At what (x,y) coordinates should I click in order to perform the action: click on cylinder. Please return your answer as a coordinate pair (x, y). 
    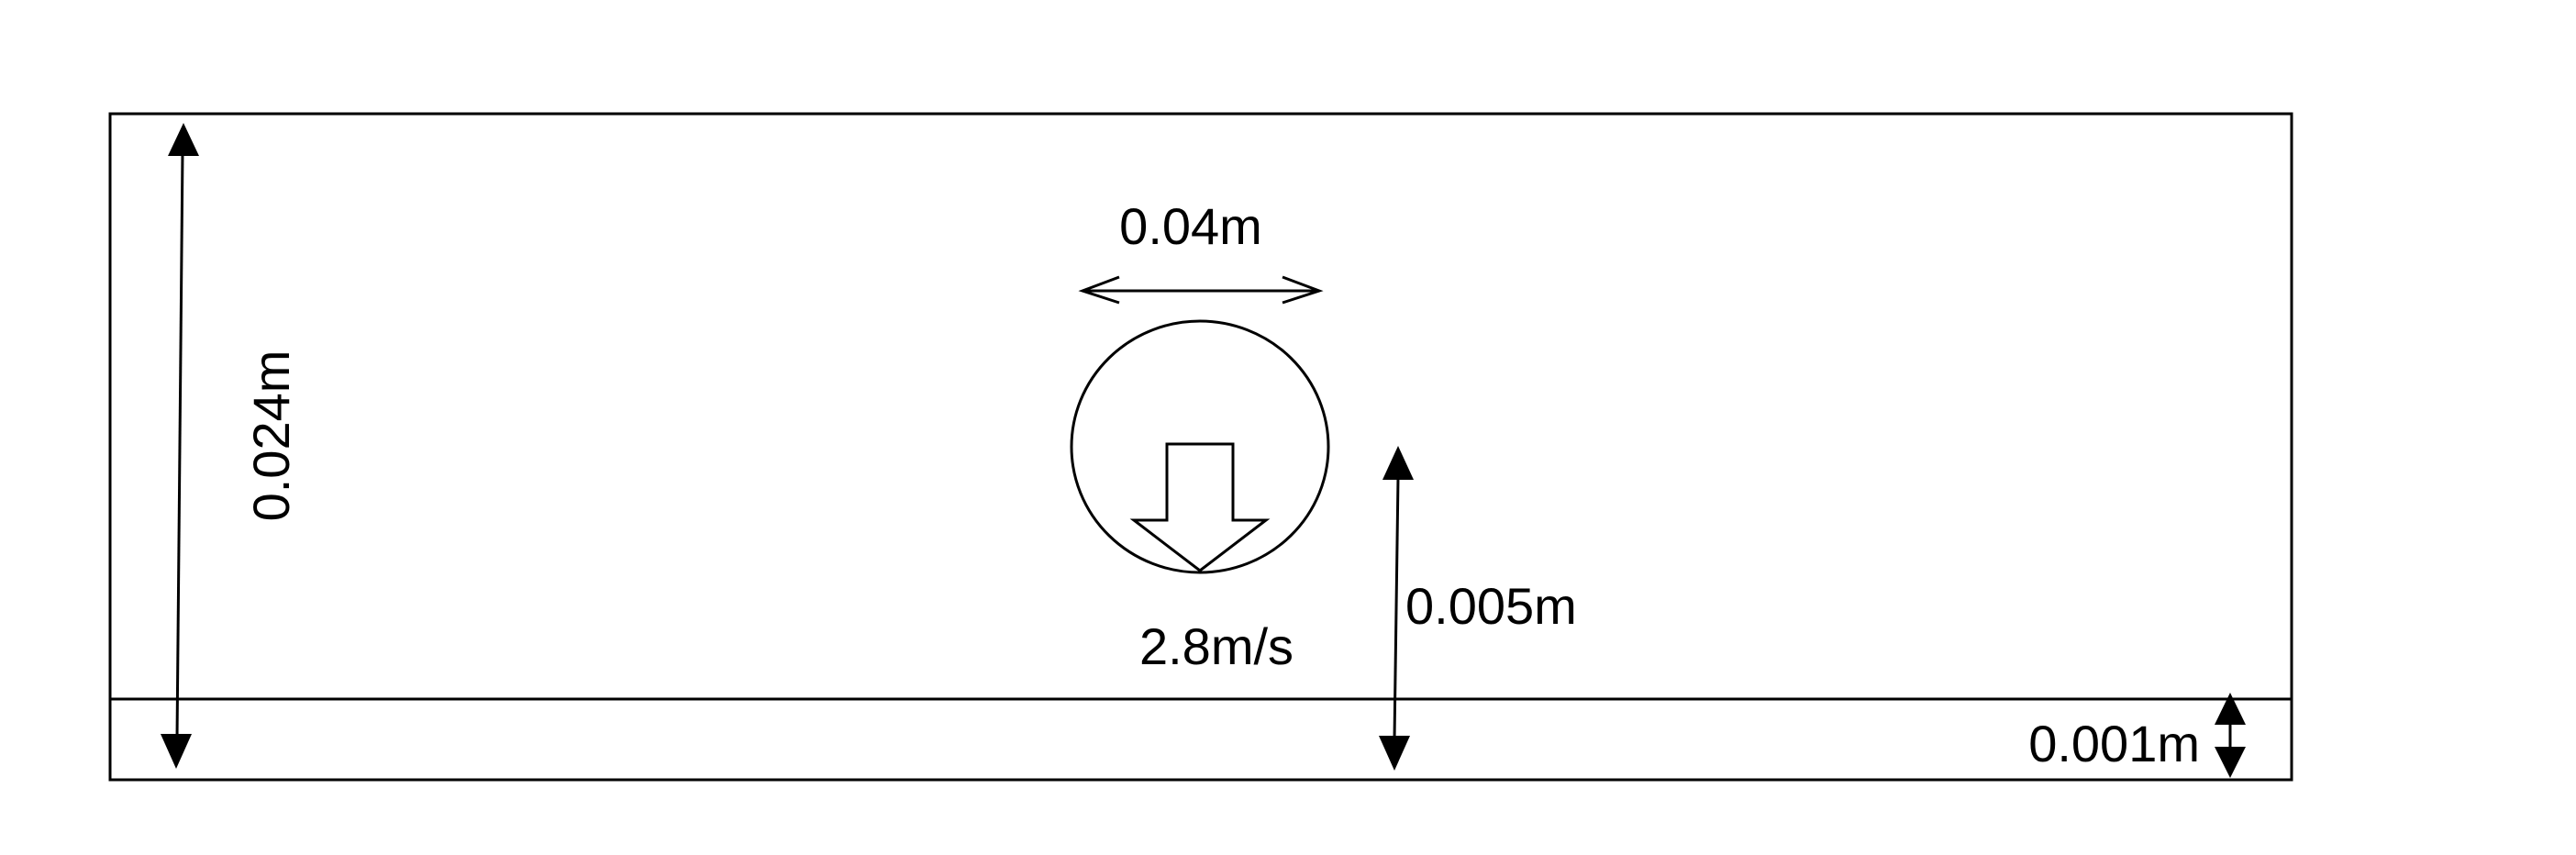
    Looking at the image, I should click on (1200, 446).